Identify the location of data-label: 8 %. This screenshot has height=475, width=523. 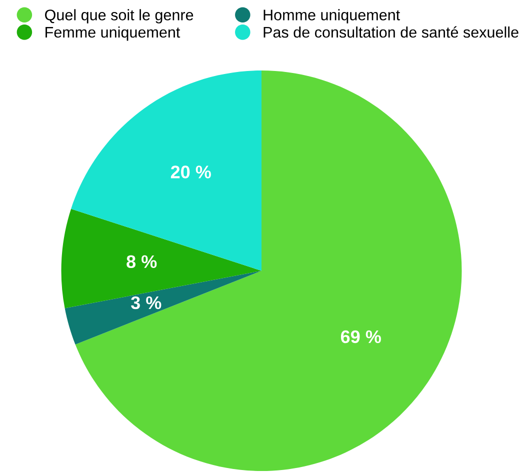
(141, 261).